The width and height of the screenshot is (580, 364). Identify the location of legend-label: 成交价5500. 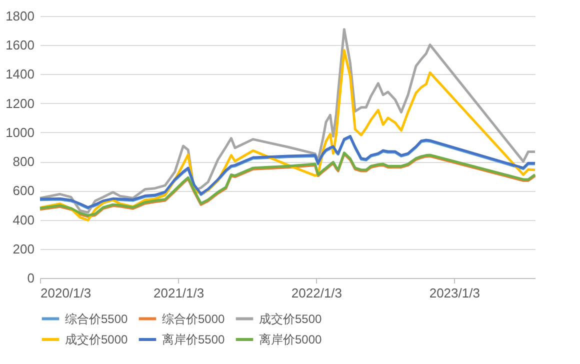
(290, 319).